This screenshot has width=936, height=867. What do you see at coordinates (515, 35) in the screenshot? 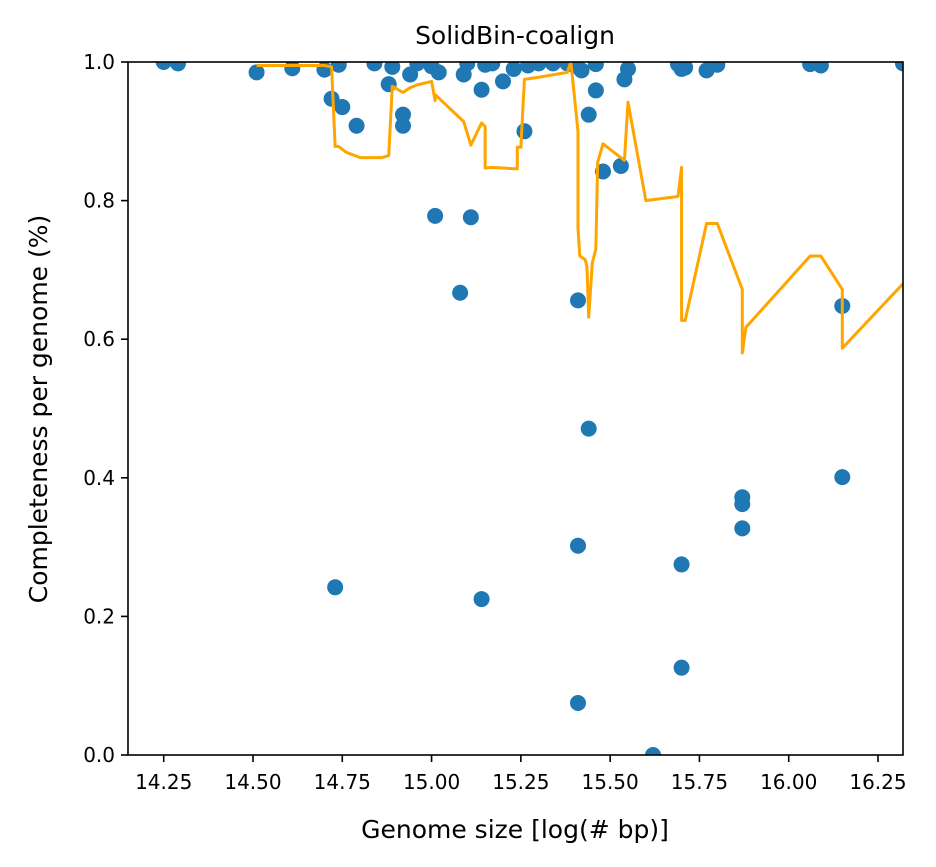
I see `chart-title: SolidBin-coalign` at bounding box center [515, 35].